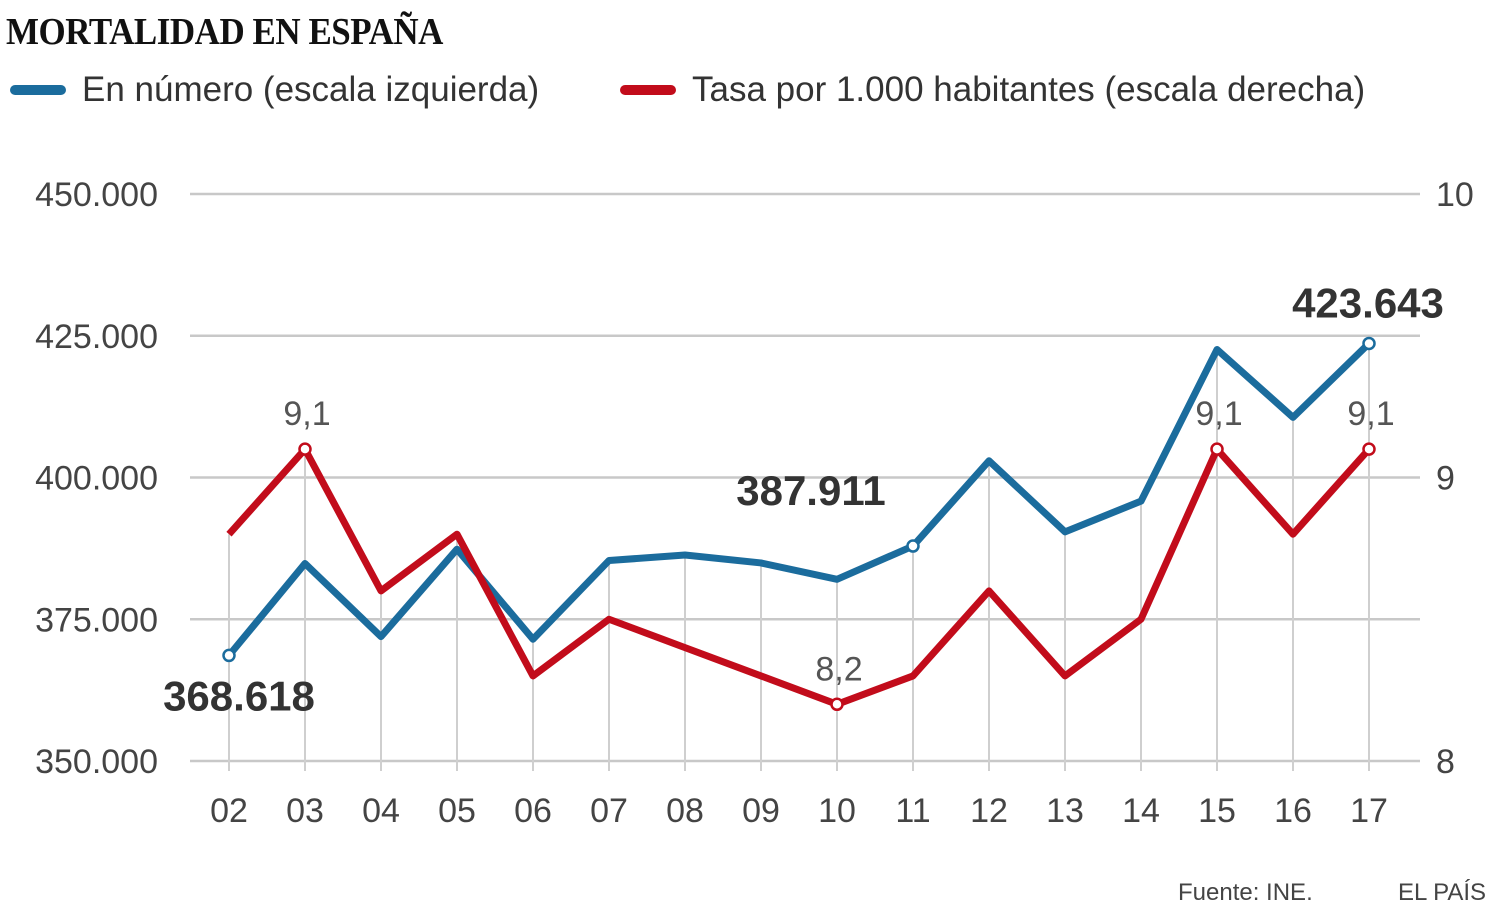 This screenshot has height=914, width=1500. Describe the element at coordinates (96, 762) in the screenshot. I see `left-tick-label: 350.000` at that location.